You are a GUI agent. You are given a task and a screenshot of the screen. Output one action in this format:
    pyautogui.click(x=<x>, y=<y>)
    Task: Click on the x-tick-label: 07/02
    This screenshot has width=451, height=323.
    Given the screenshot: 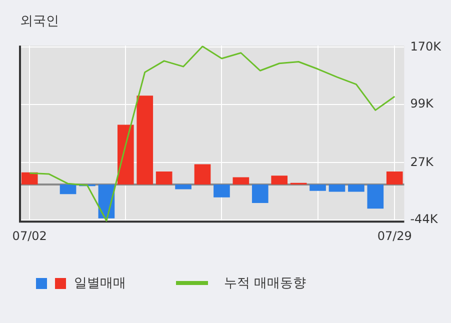 What is the action you would take?
    pyautogui.click(x=29, y=235)
    